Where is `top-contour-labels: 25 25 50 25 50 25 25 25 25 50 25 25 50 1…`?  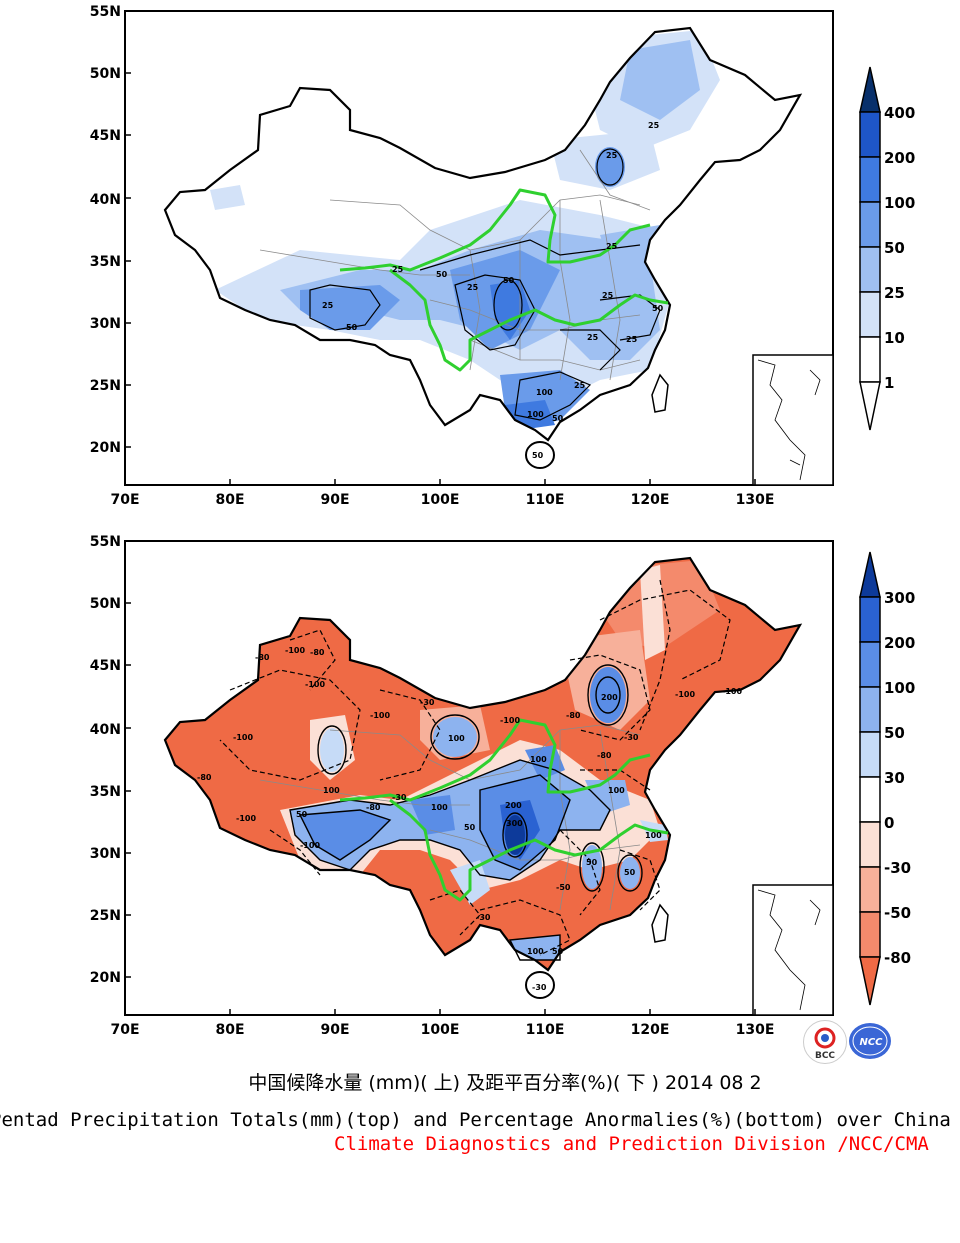
top-contour-labels: 25 25 50 25 50 25 25 25 25 50 25 25 50 1… is located at coordinates (493, 290).